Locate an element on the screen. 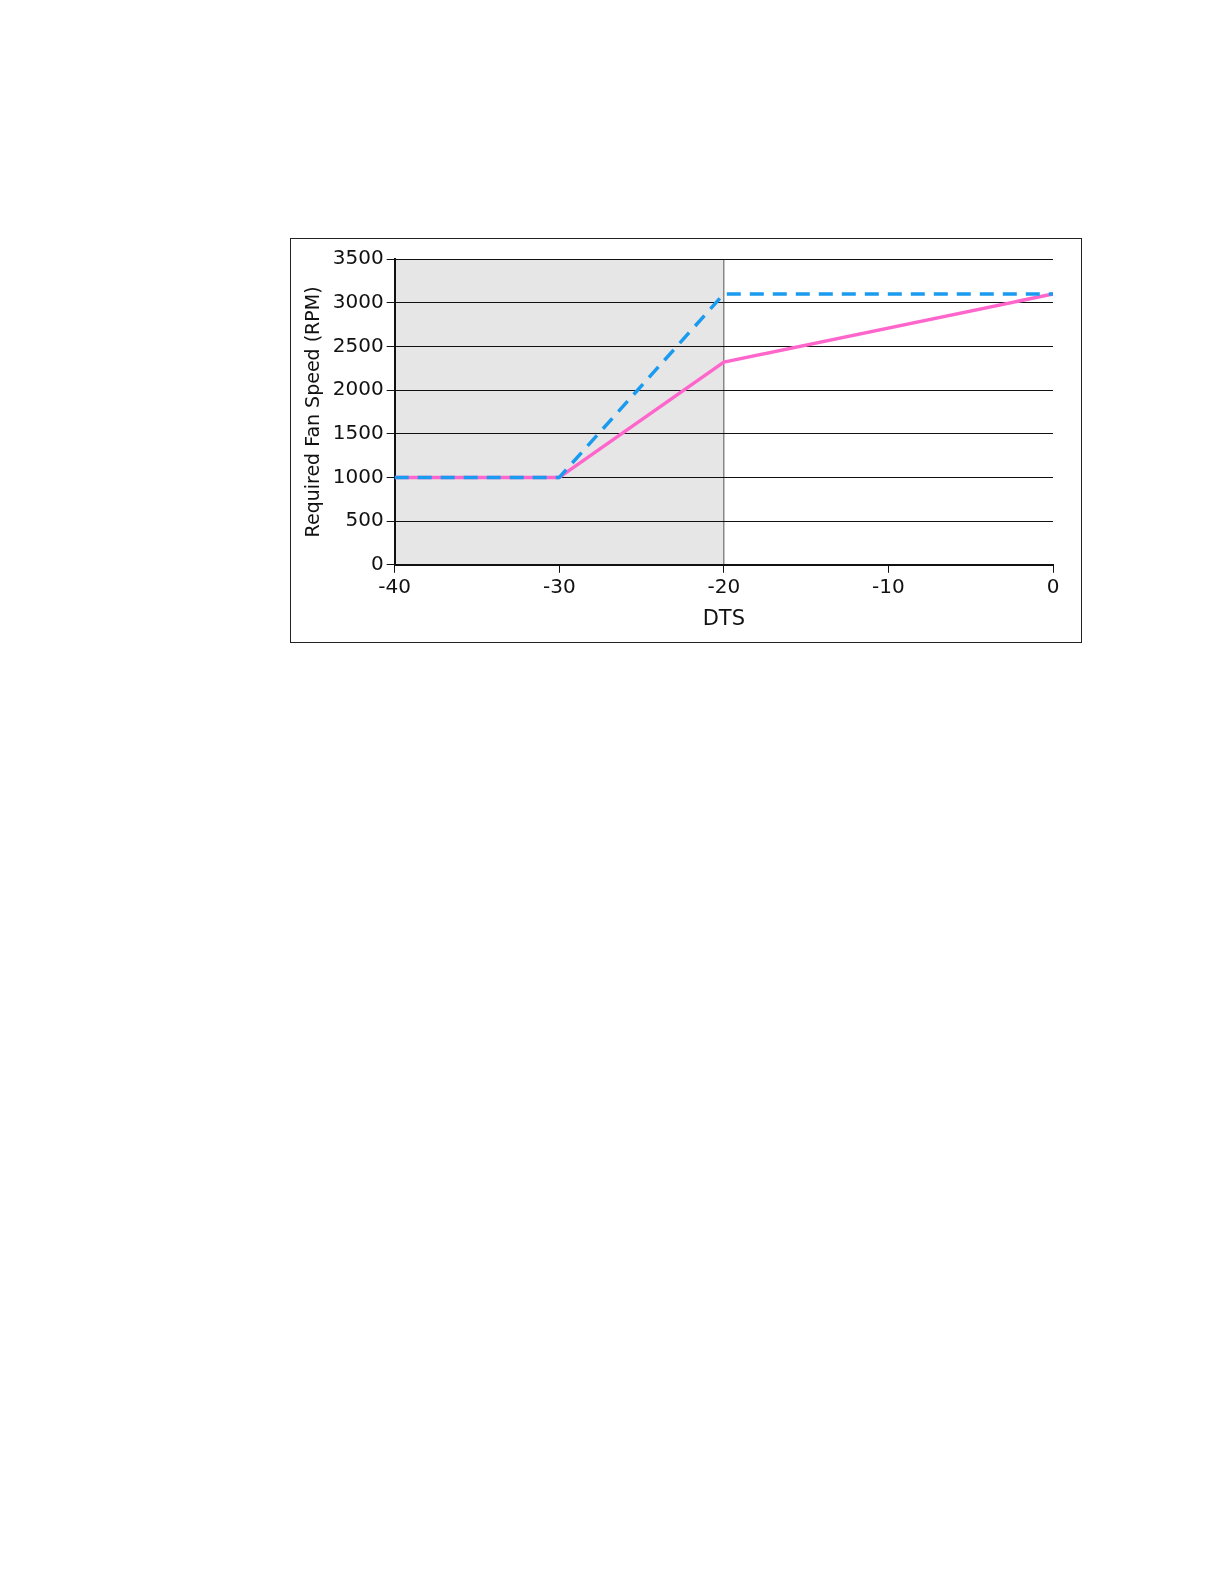  y-tick-label: 2000 is located at coordinates (358, 388).